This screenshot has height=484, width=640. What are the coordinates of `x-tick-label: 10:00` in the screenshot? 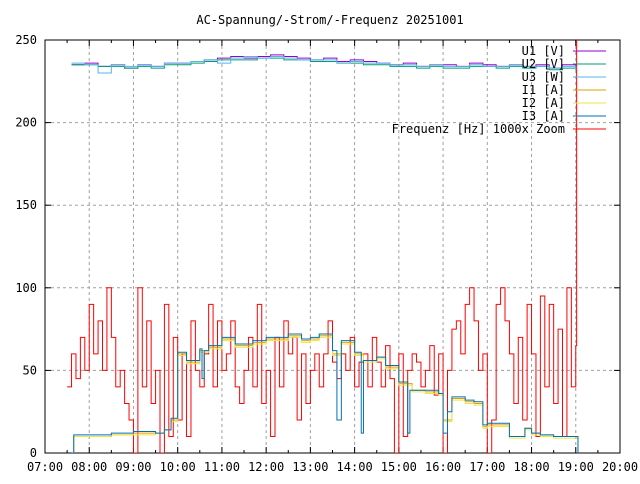 It's located at (178, 467).